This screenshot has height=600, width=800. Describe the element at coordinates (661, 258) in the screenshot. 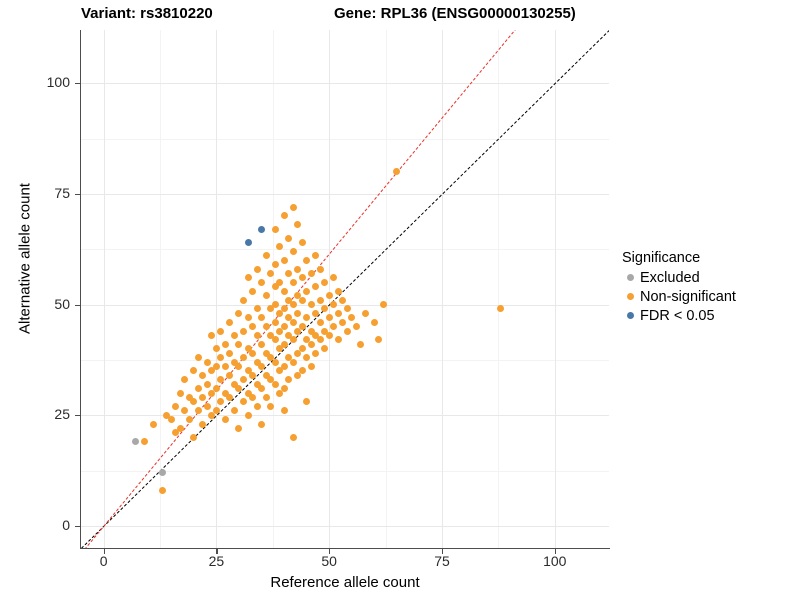

I see `legend-title: Significance` at that location.